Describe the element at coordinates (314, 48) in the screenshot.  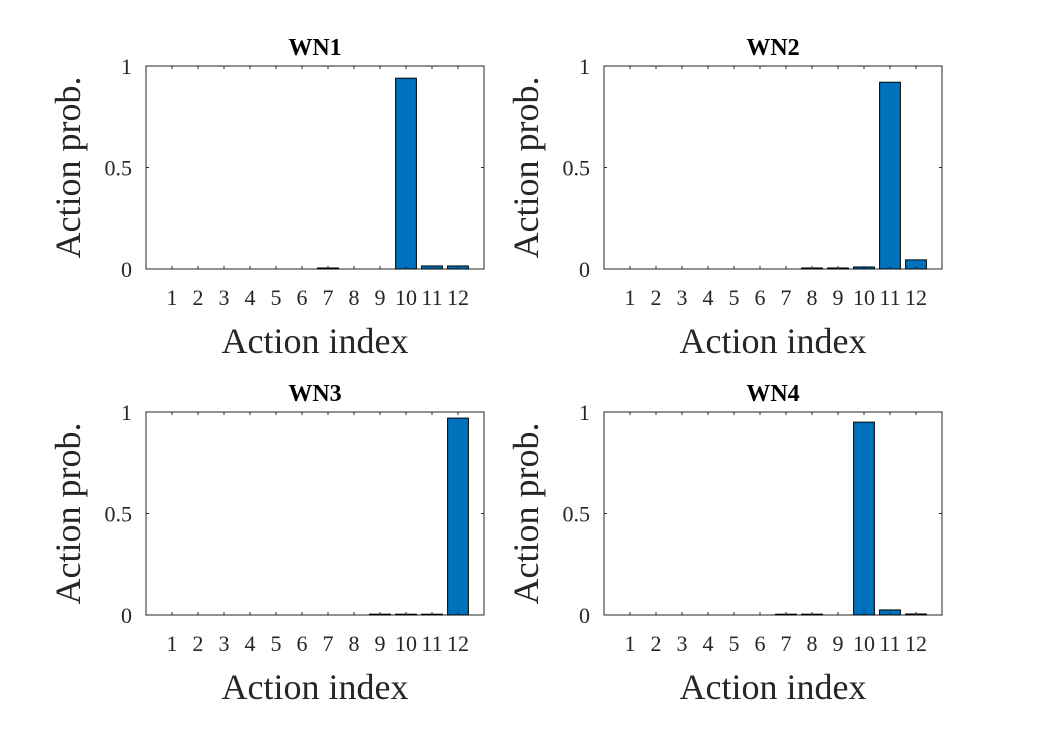
I see `chart-title: WN1` at that location.